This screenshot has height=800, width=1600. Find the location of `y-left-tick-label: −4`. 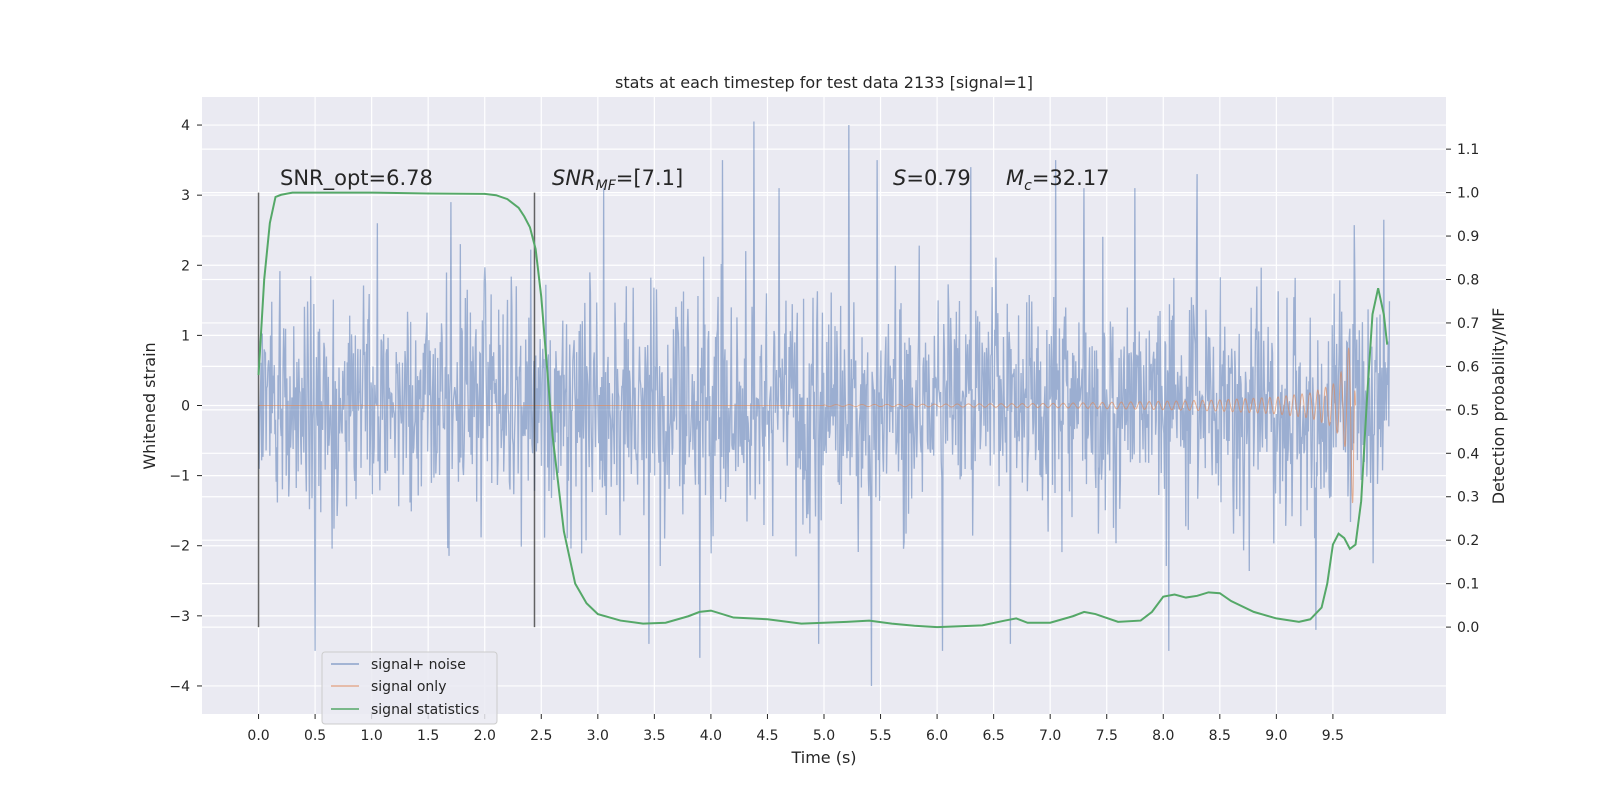

y-left-tick-label: −4 is located at coordinates (179, 687).